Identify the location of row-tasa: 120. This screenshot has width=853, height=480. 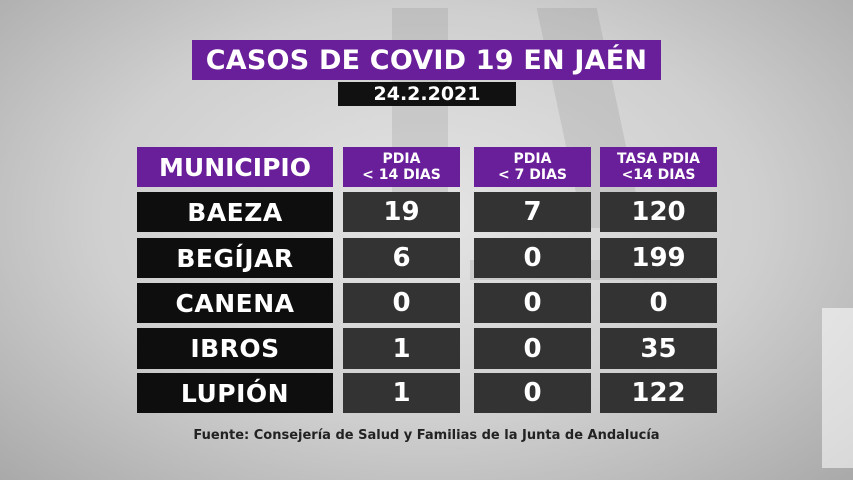
(658, 212).